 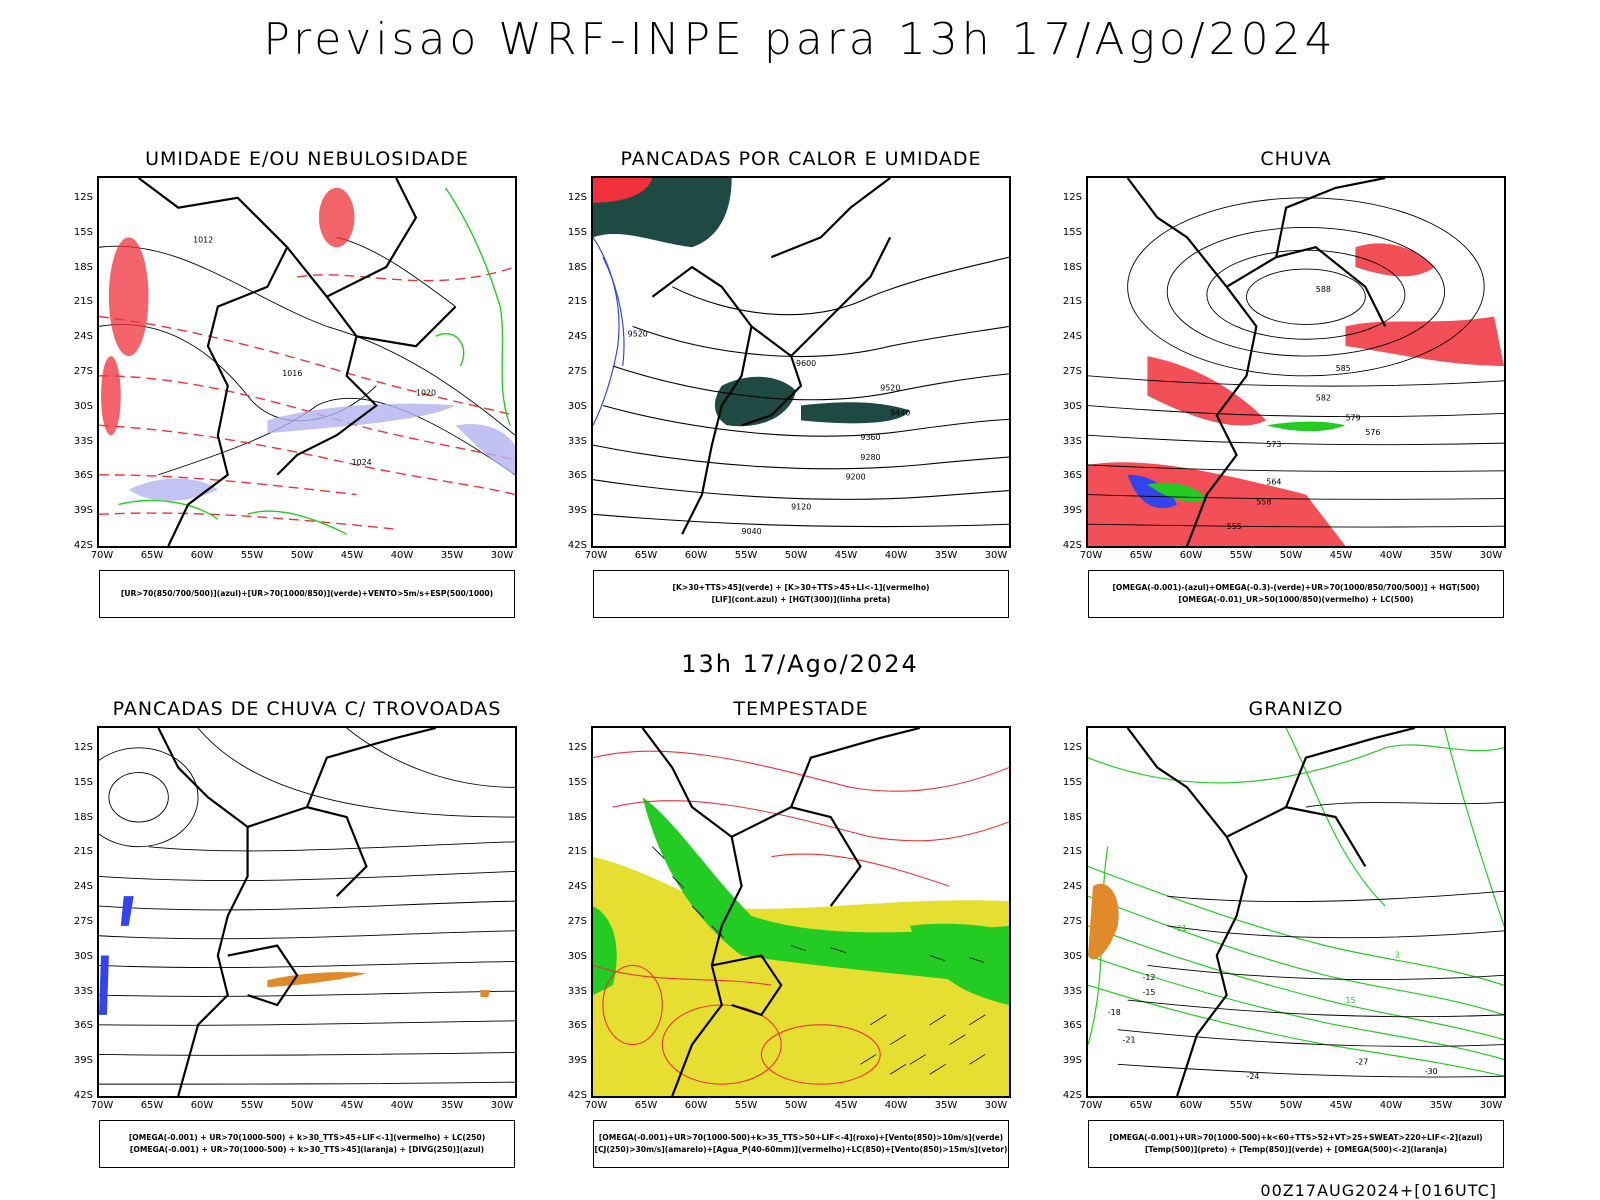 I want to click on svg-text: 1024, so click(x=362, y=462).